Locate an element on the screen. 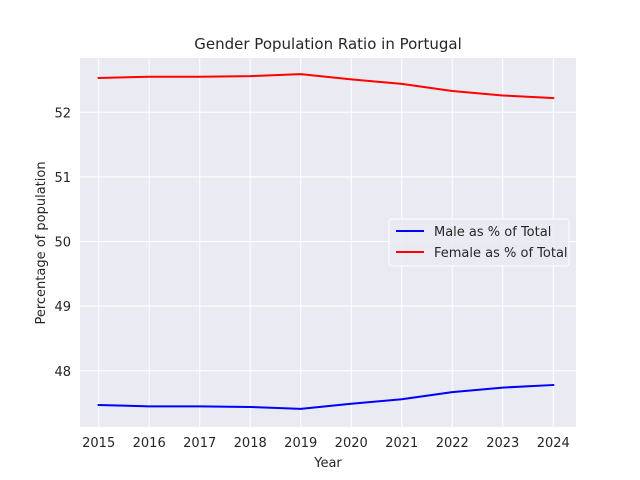  x-tick-label: 2020 is located at coordinates (351, 443).